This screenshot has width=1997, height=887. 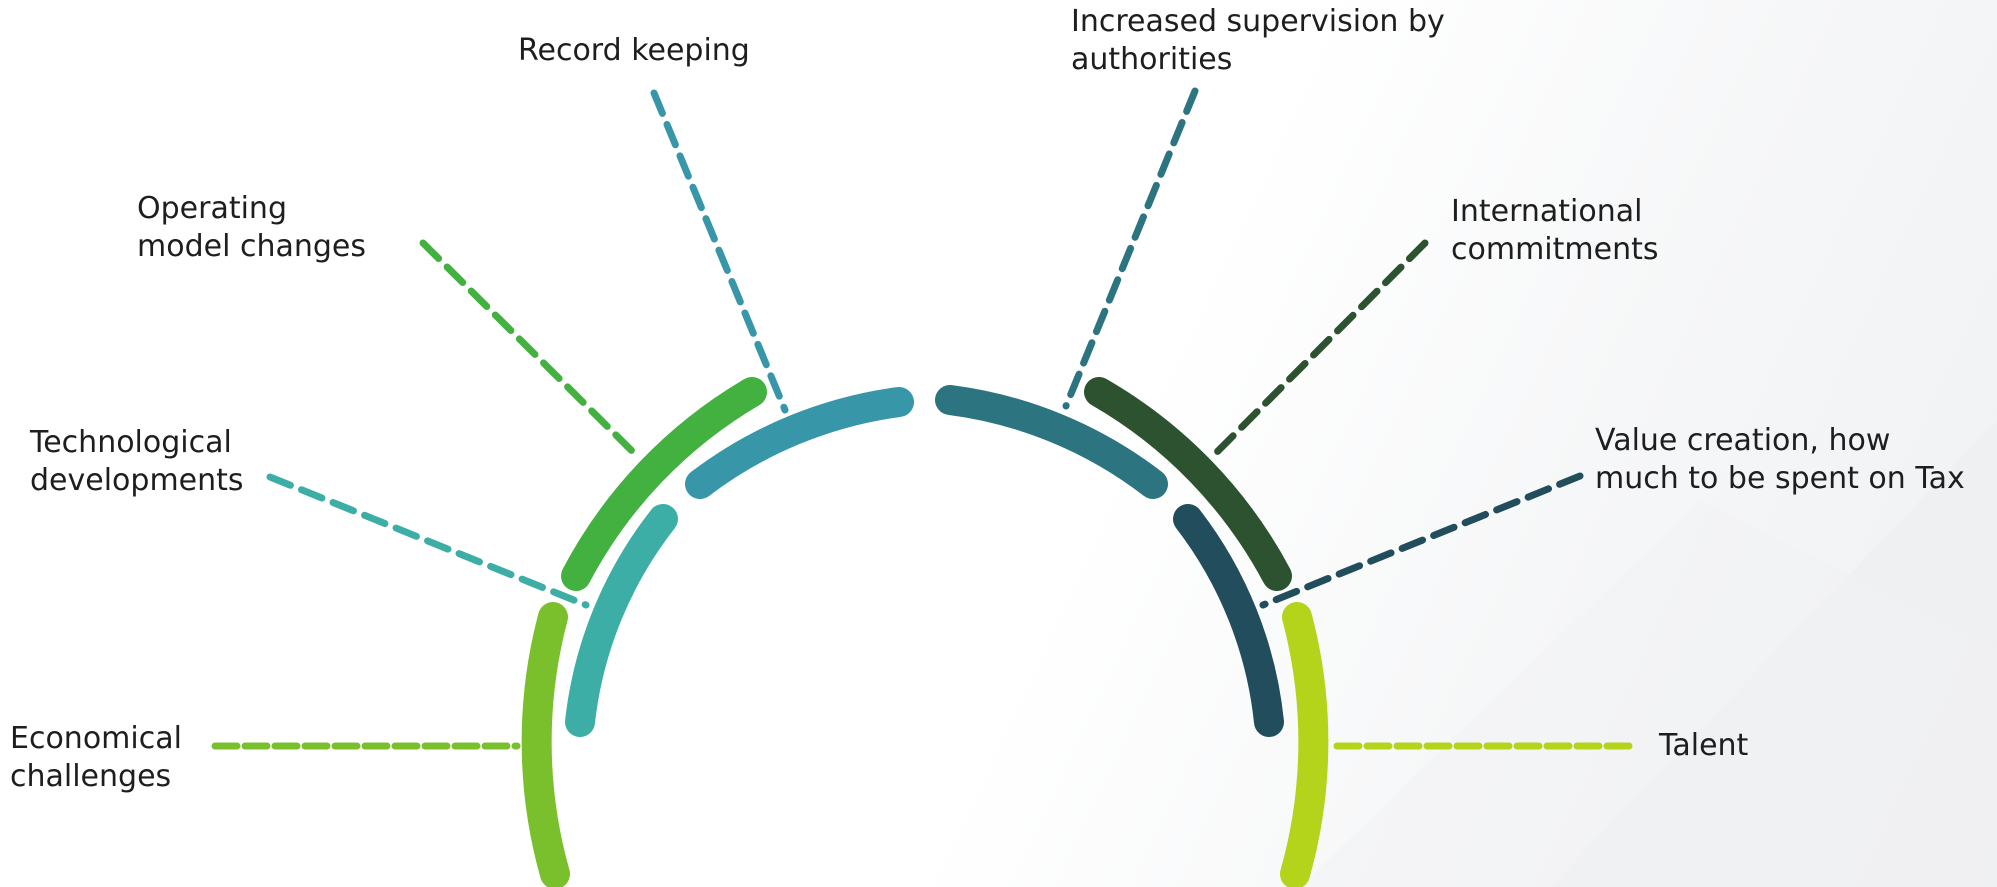 What do you see at coordinates (1421, 540) in the screenshot?
I see `value-creation-leader-line` at bounding box center [1421, 540].